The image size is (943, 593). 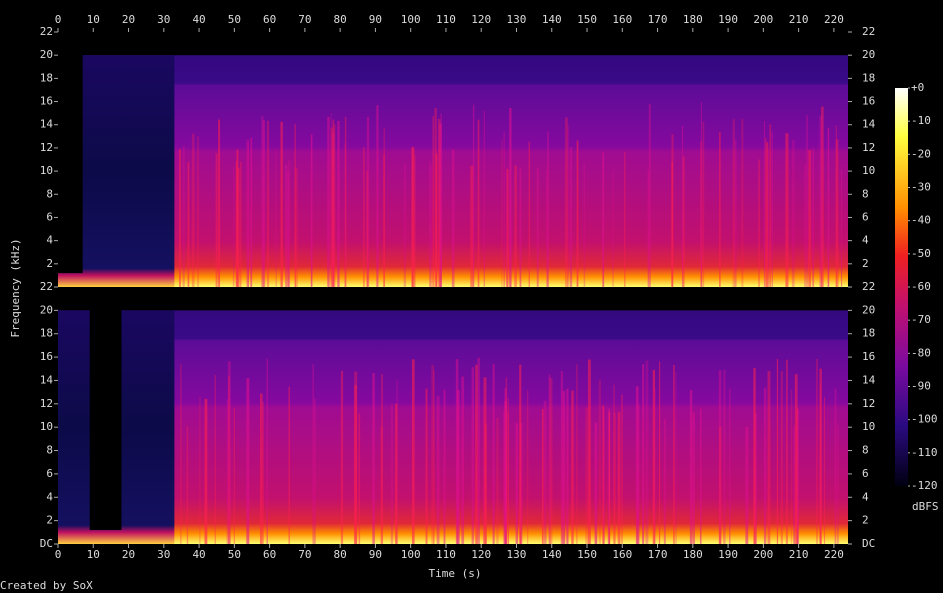 I want to click on x-tick-label: 20, so click(x=128, y=19).